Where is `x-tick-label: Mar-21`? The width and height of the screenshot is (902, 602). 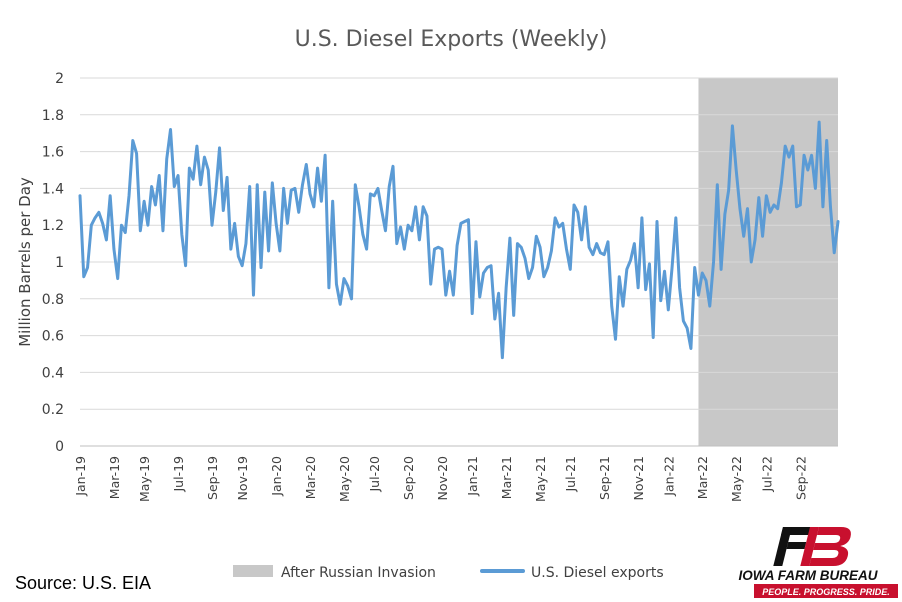
x-tick-label: Mar-21 is located at coordinates (506, 477).